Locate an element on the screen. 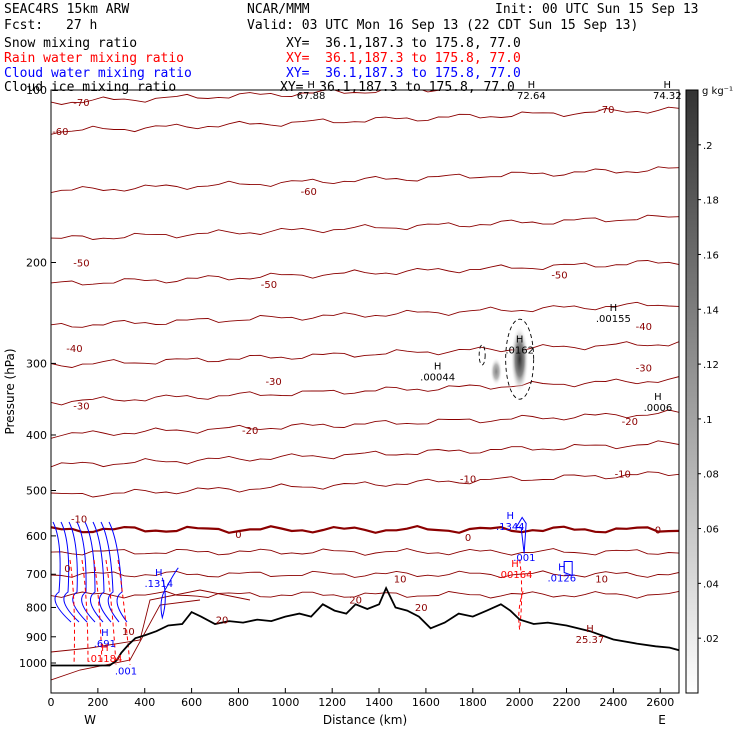 The height and width of the screenshot is (740, 740). isotherm-label: -60 is located at coordinates (309, 192).